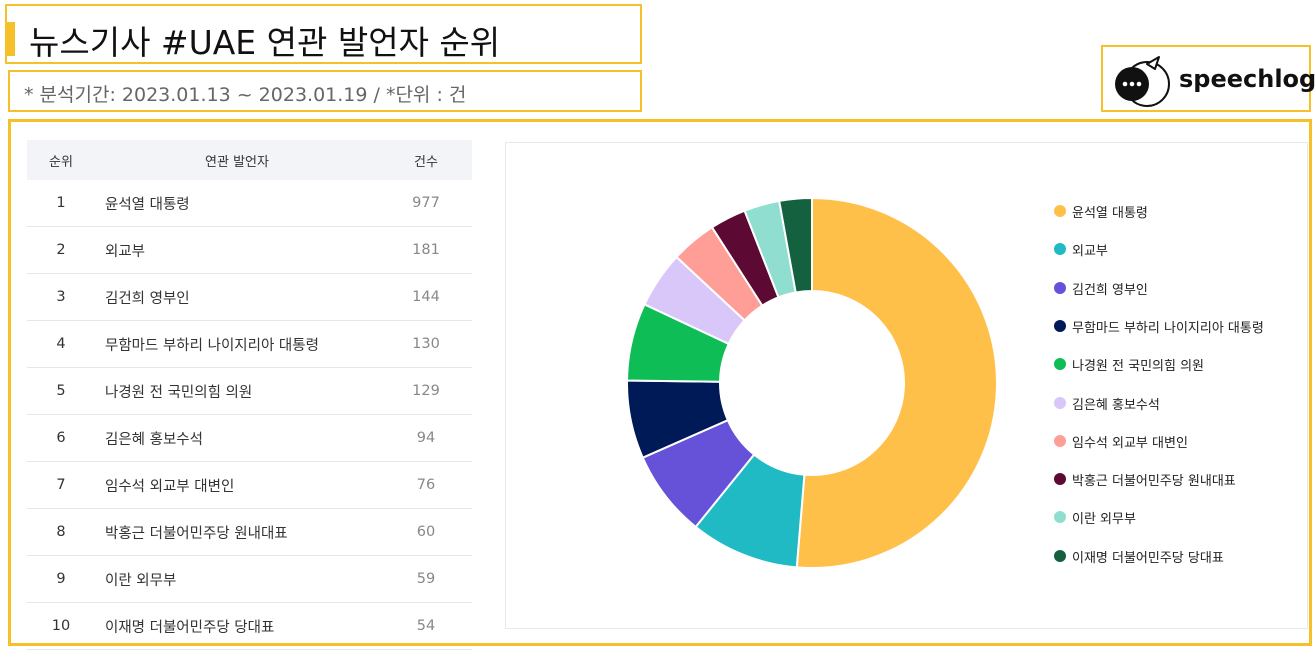 The image size is (1315, 650). I want to click on count-cell: 59, so click(426, 579).